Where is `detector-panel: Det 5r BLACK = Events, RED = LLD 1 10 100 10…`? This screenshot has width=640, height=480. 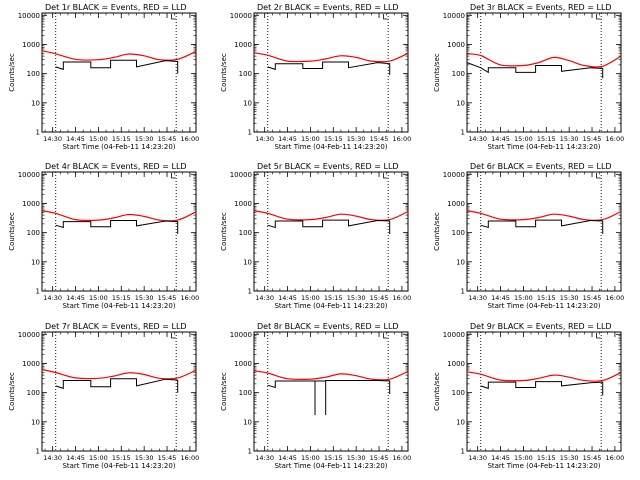 detector-panel: Det 5r BLACK = Events, RED = LLD 1 10 100 10… is located at coordinates (315, 236).